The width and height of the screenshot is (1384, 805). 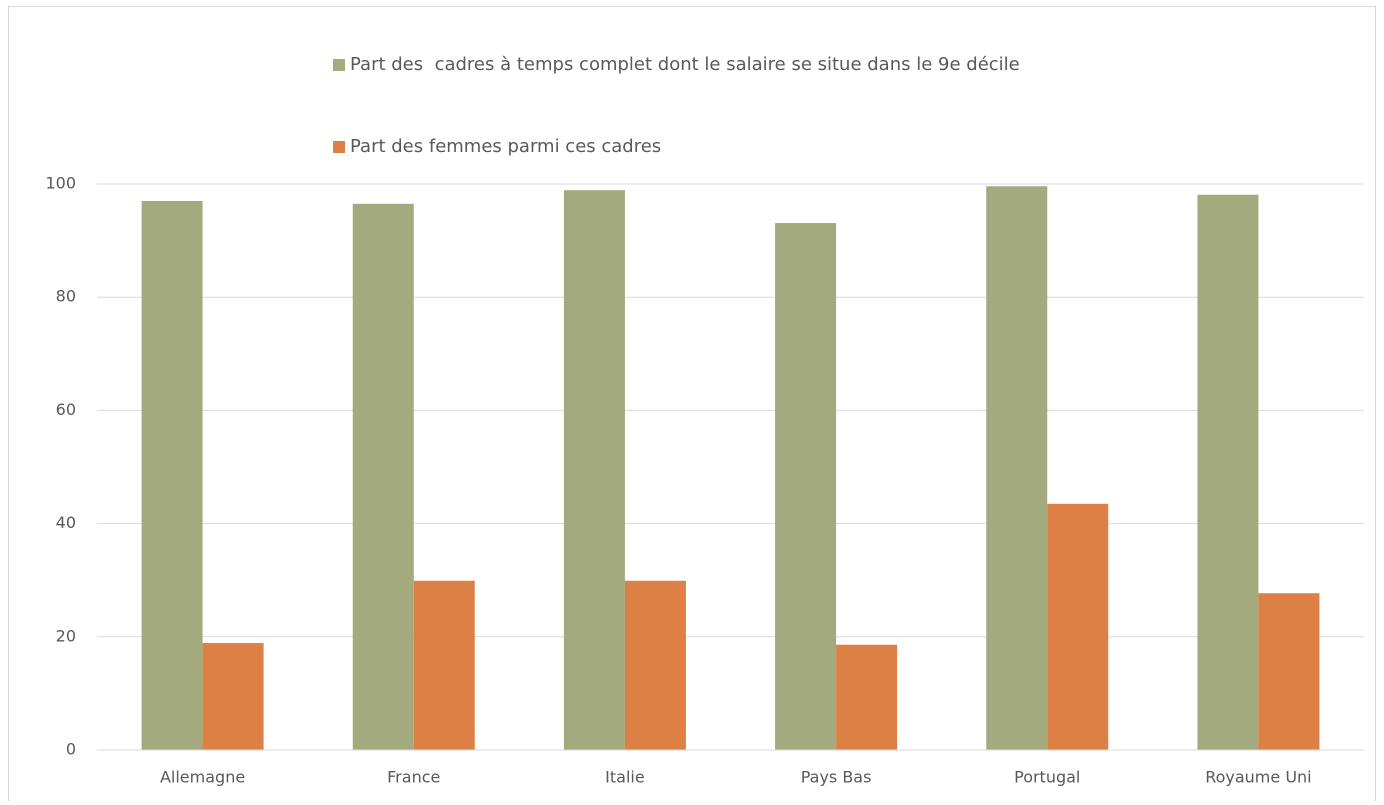 What do you see at coordinates (202, 777) in the screenshot?
I see `x-tick-label: Allemagne` at bounding box center [202, 777].